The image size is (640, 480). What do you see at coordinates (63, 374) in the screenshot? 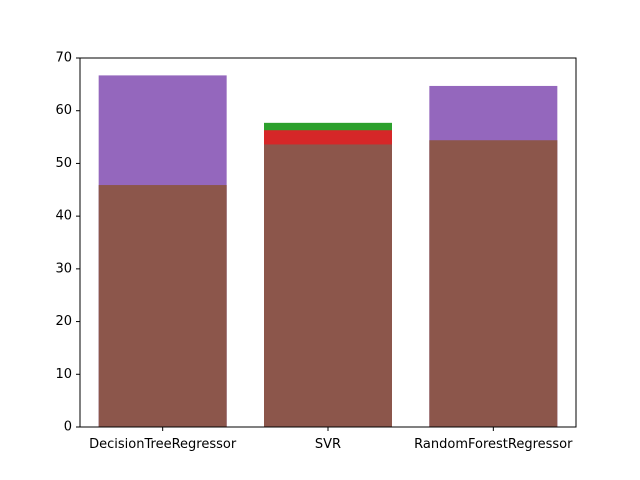
I see `y-tick-label: 10` at bounding box center [63, 374].